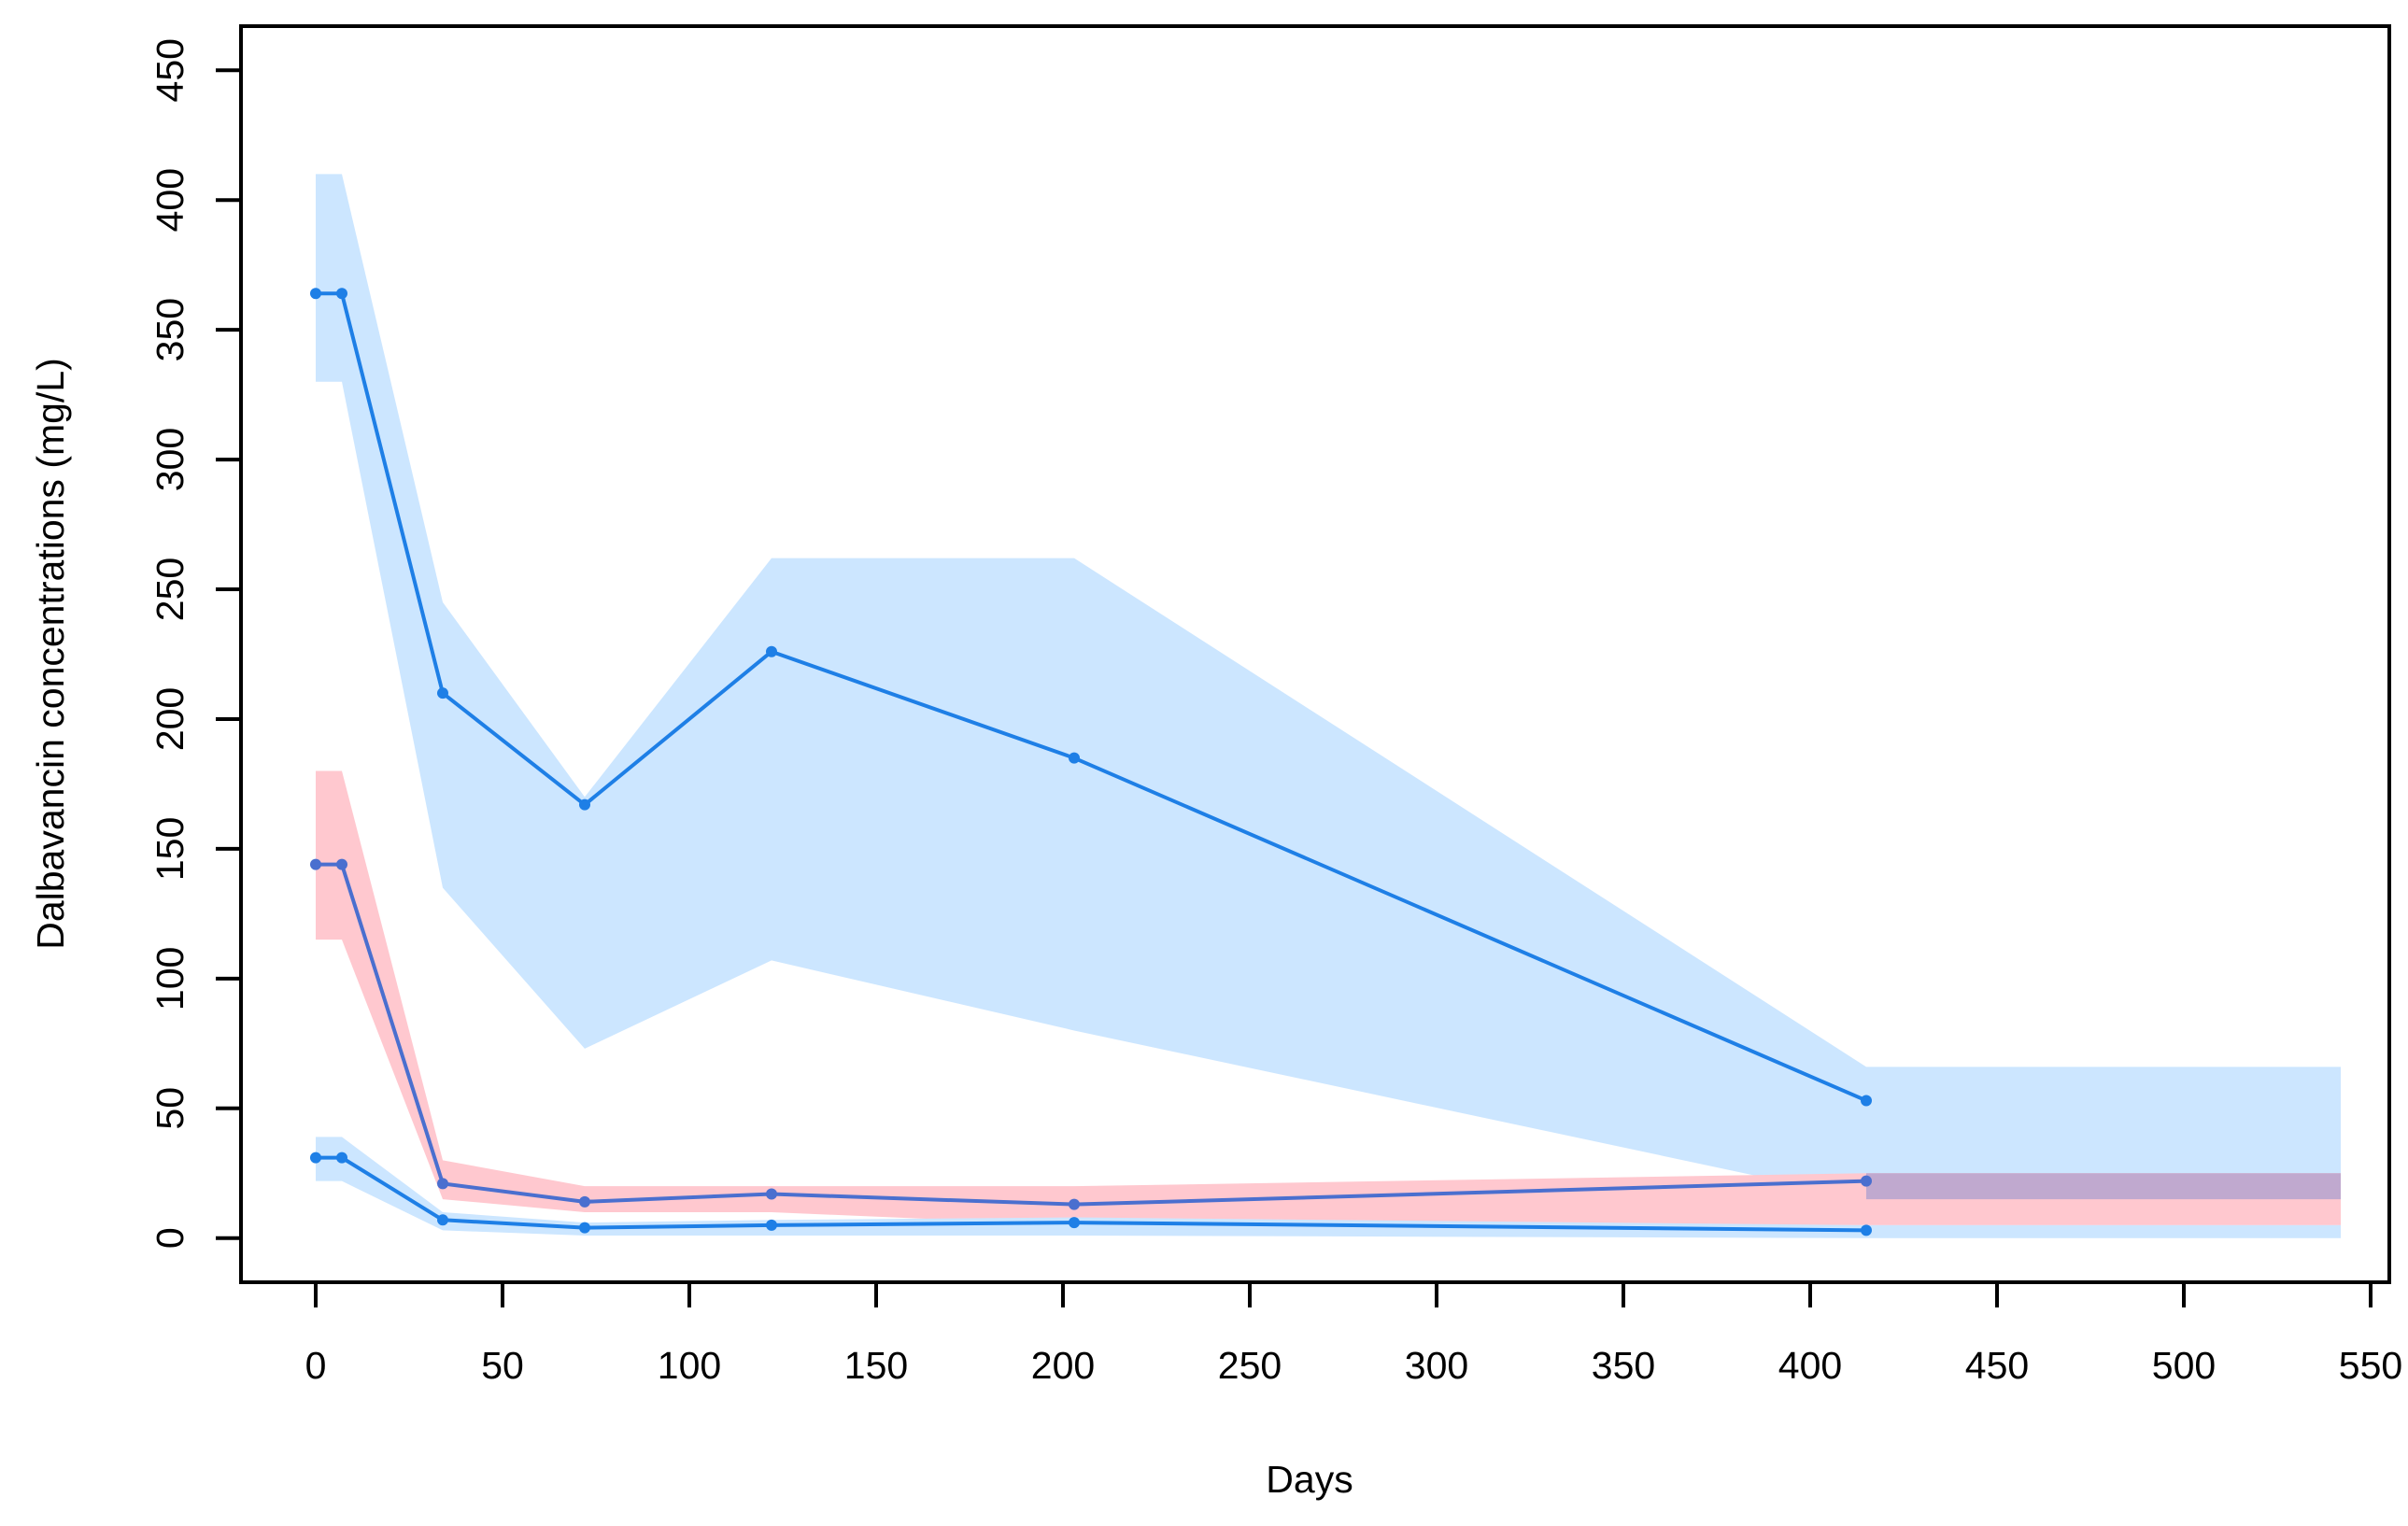  What do you see at coordinates (2103, 1186) in the screenshot?
I see `band-overlap` at bounding box center [2103, 1186].